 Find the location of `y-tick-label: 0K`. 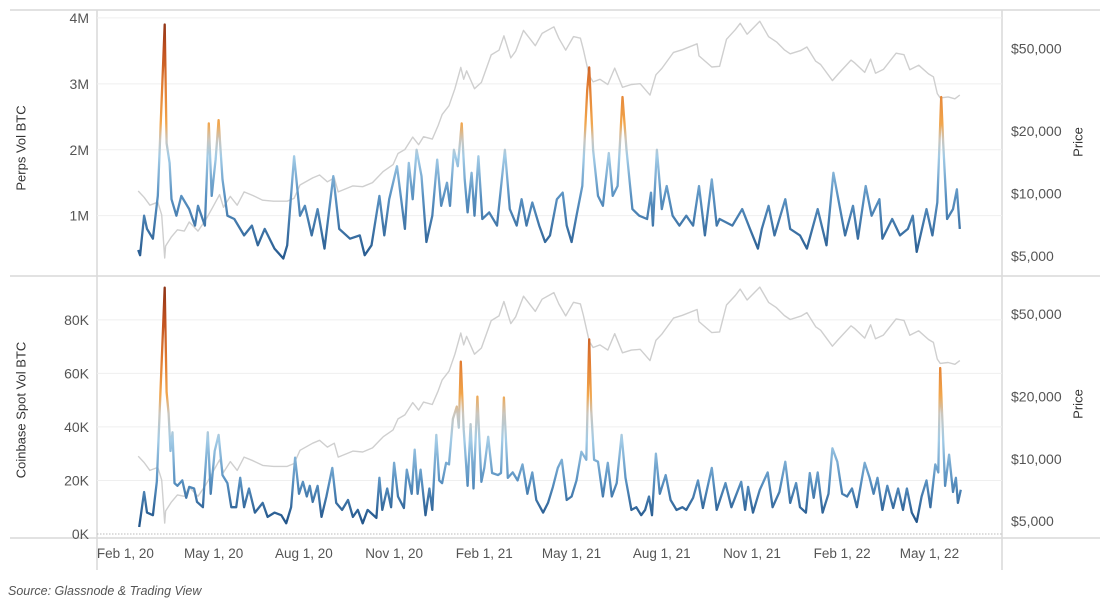

y-tick-label: 0K is located at coordinates (81, 534).